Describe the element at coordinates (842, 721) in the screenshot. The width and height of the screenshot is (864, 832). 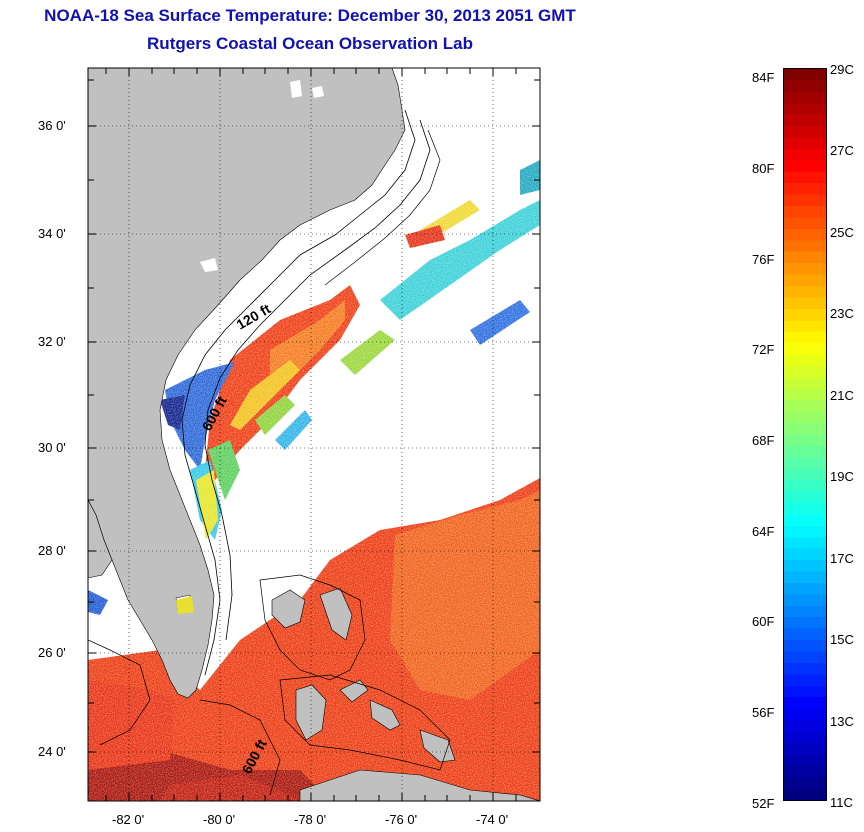
I see `cb-c-13: 13C` at that location.